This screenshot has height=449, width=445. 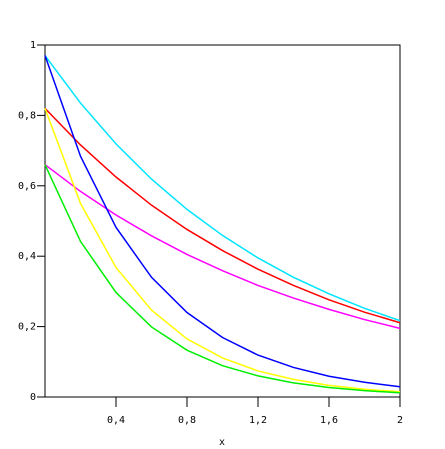 I want to click on x-tick-label: 0,8, so click(x=187, y=420).